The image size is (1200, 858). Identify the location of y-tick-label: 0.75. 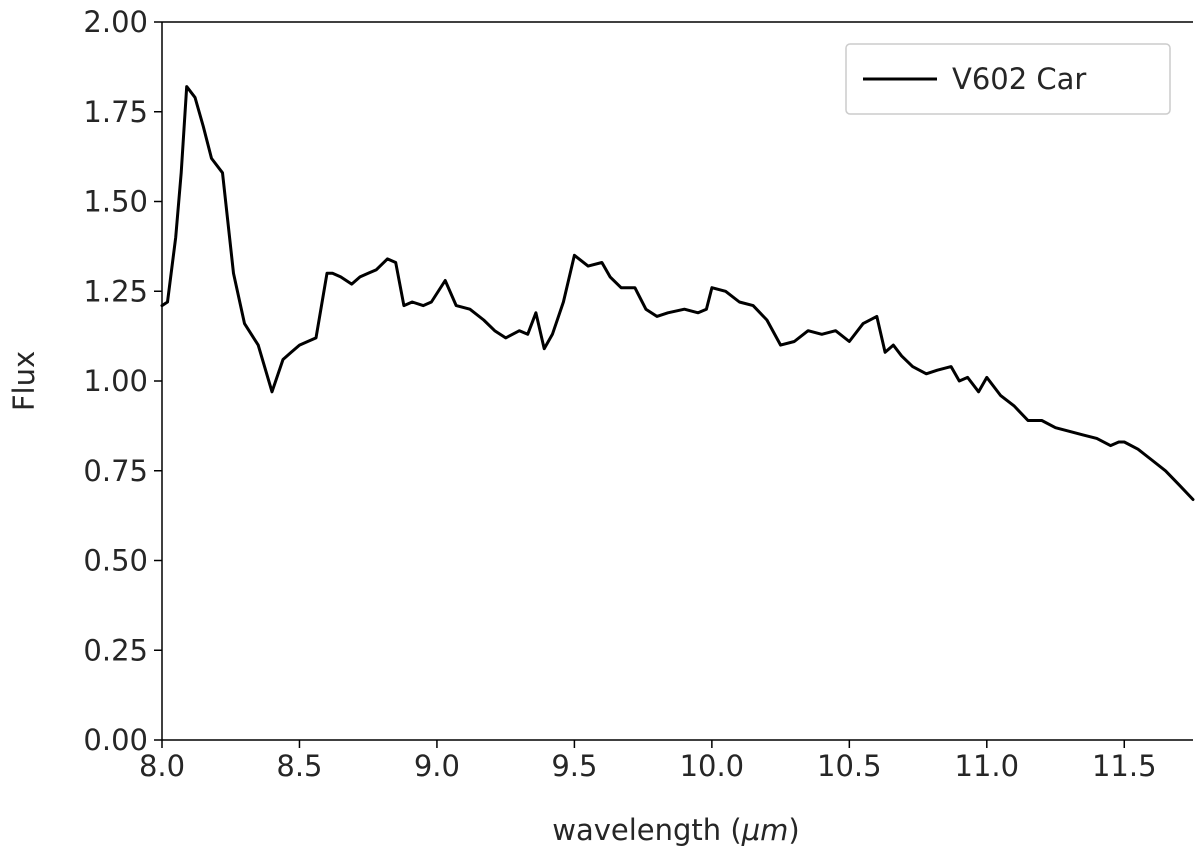
(115, 471).